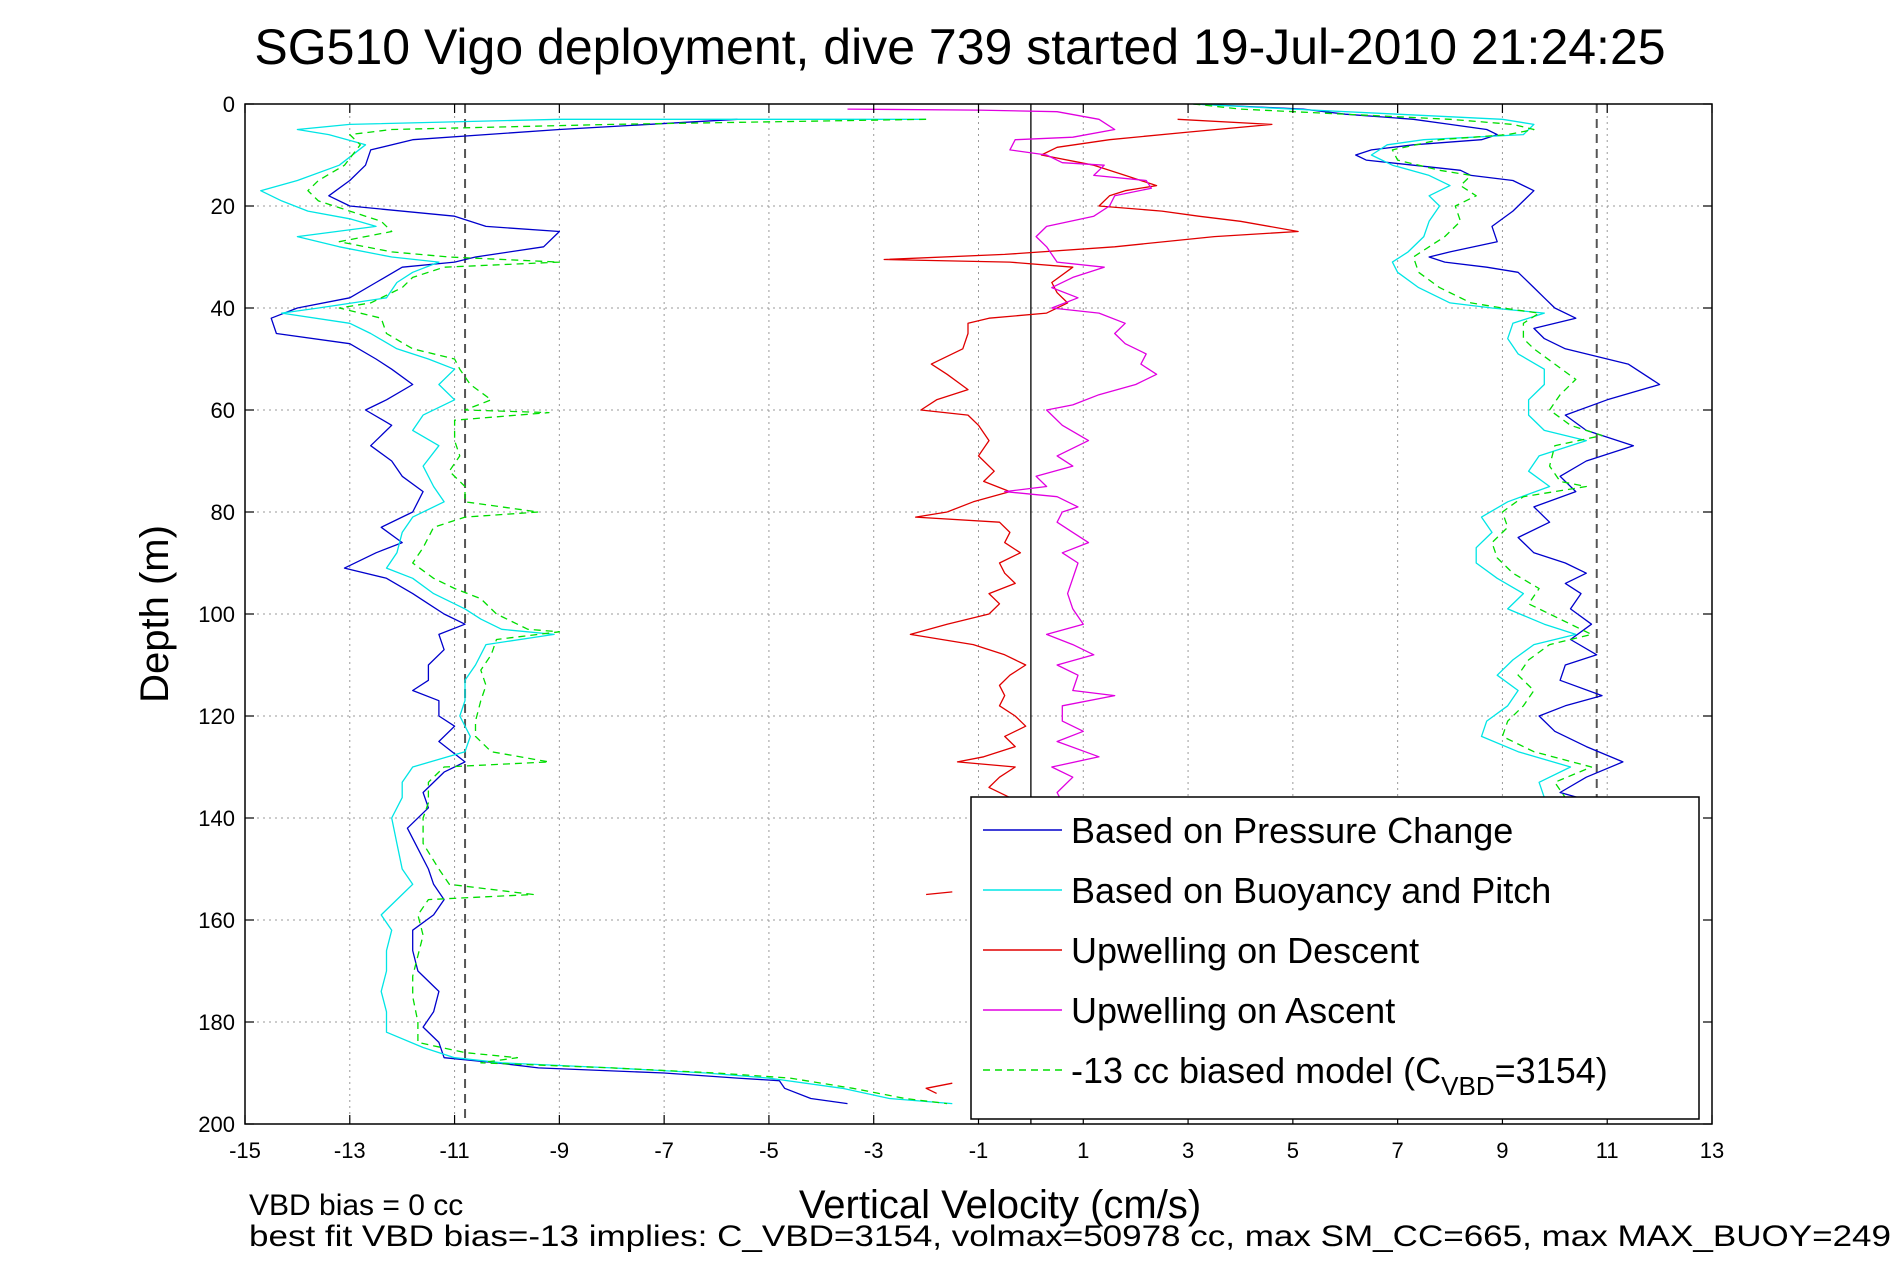 The height and width of the screenshot is (1262, 1891). I want to click on footnote-vbd-bias: VBD bias = 0 cc, so click(356, 1205).